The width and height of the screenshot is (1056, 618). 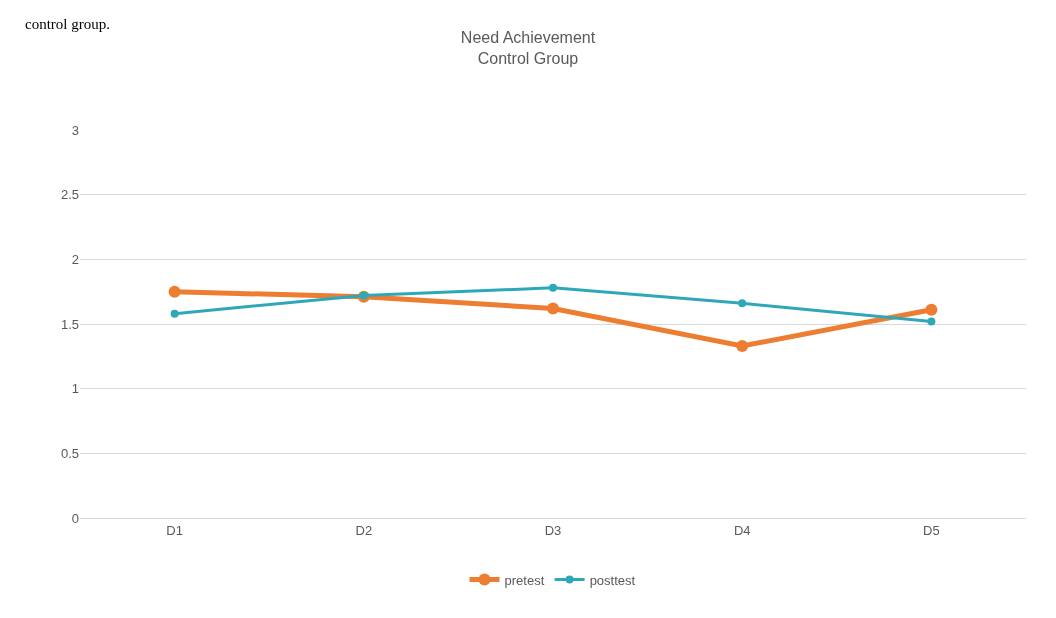 I want to click on y-tick-label: 1.5, so click(x=69, y=324).